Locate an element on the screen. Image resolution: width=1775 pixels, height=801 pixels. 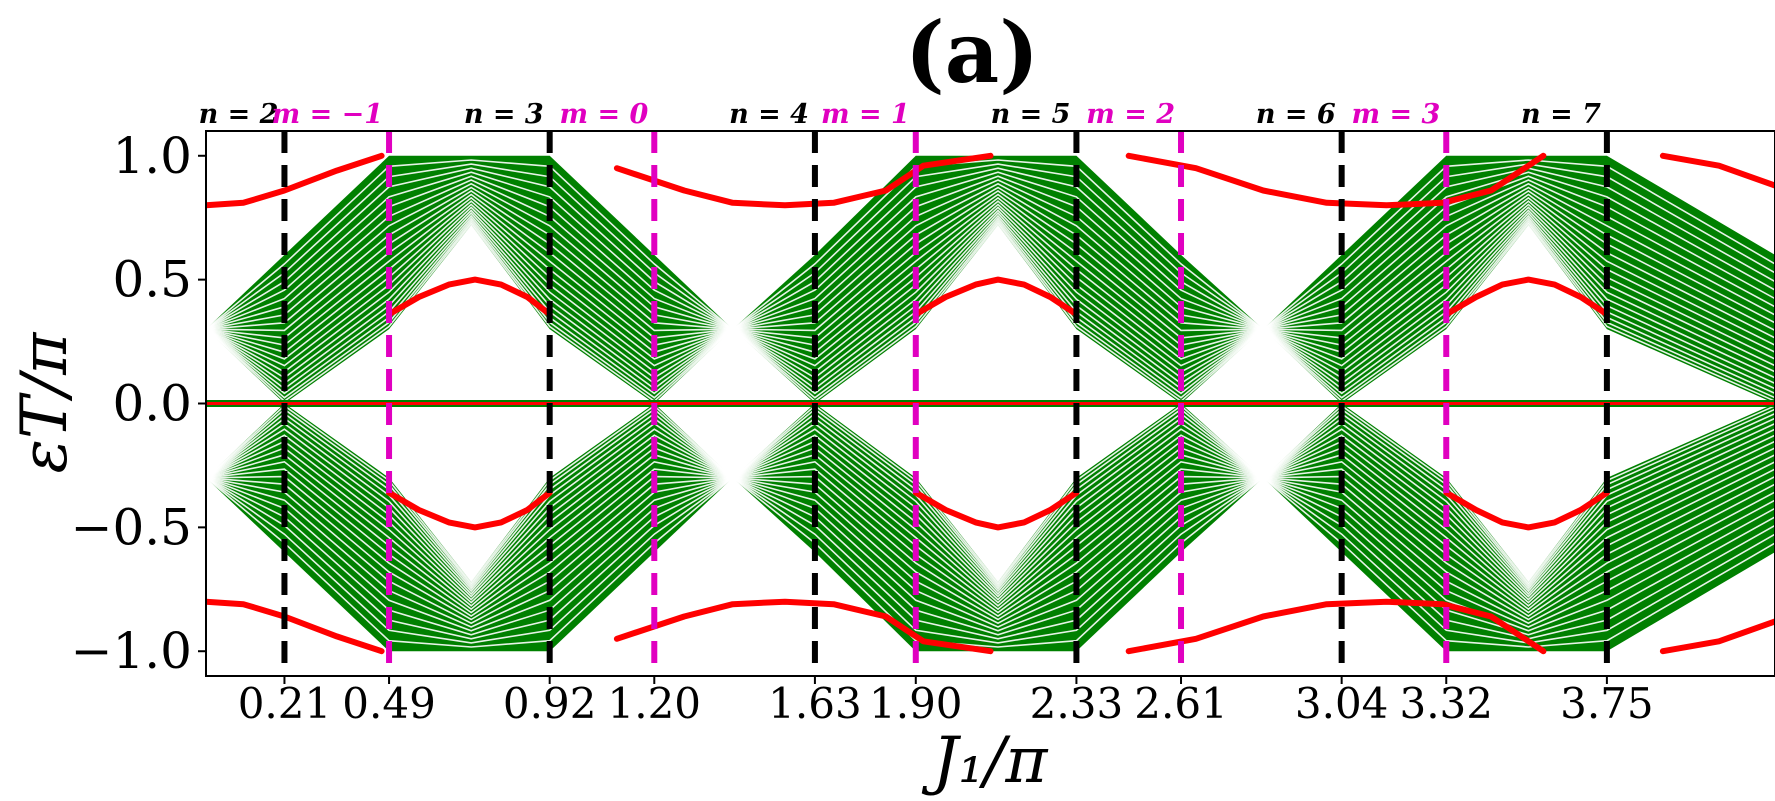
y-tick-label: −1.0 is located at coordinates (131, 651).